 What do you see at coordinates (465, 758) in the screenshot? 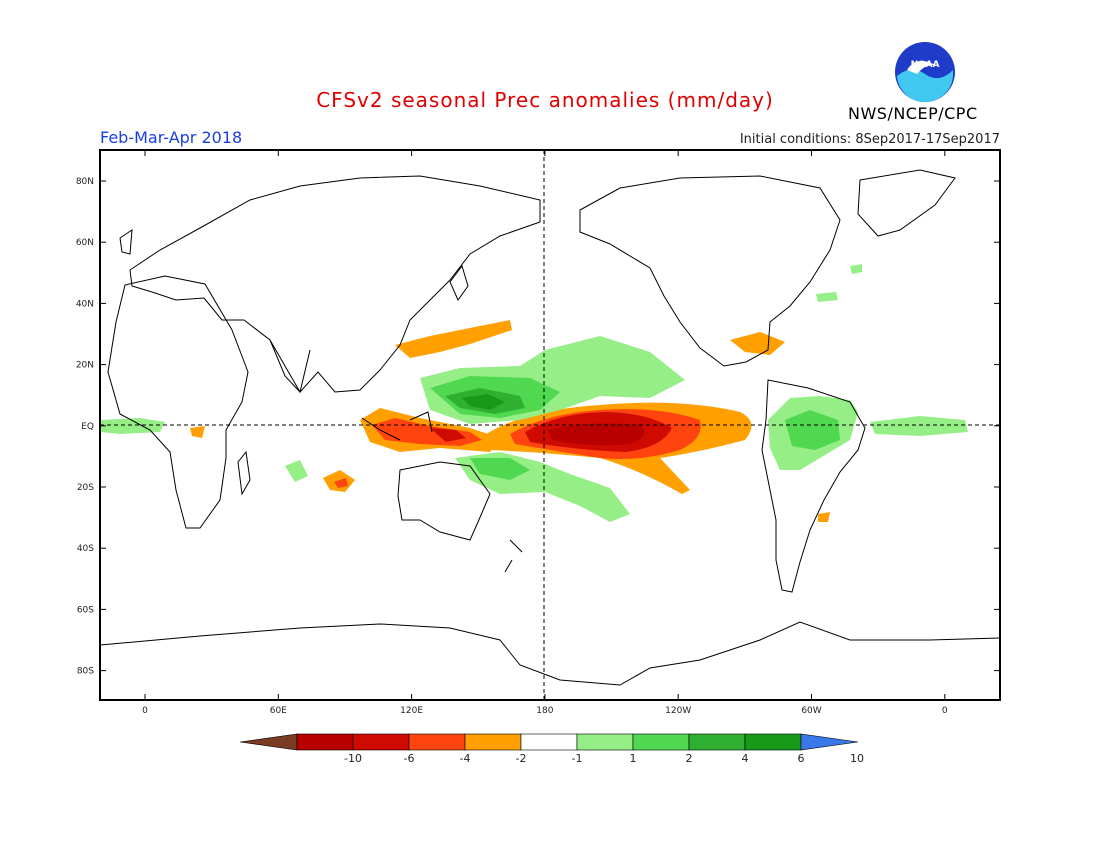
I see `colorbar-label: -4` at bounding box center [465, 758].